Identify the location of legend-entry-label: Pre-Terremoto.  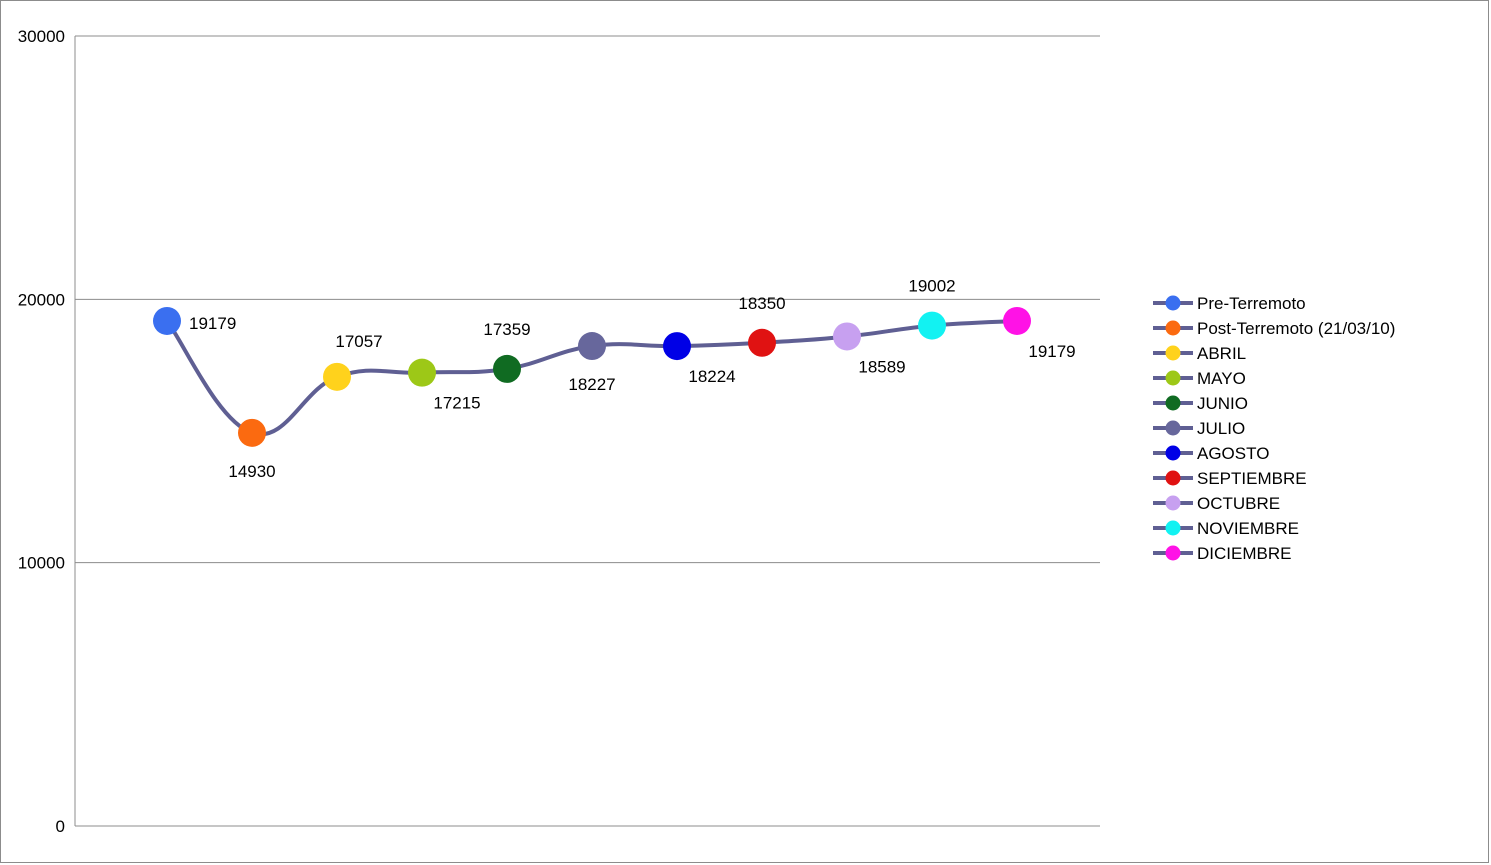
(1251, 303).